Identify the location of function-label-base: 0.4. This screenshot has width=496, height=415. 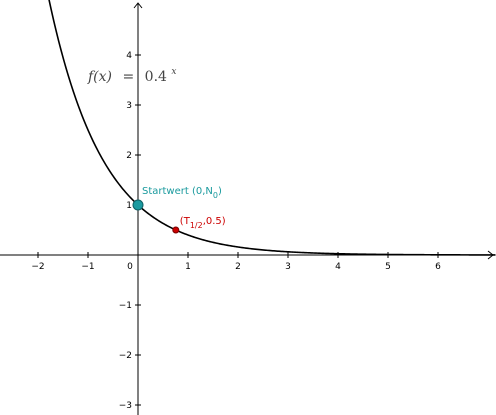
(156, 77).